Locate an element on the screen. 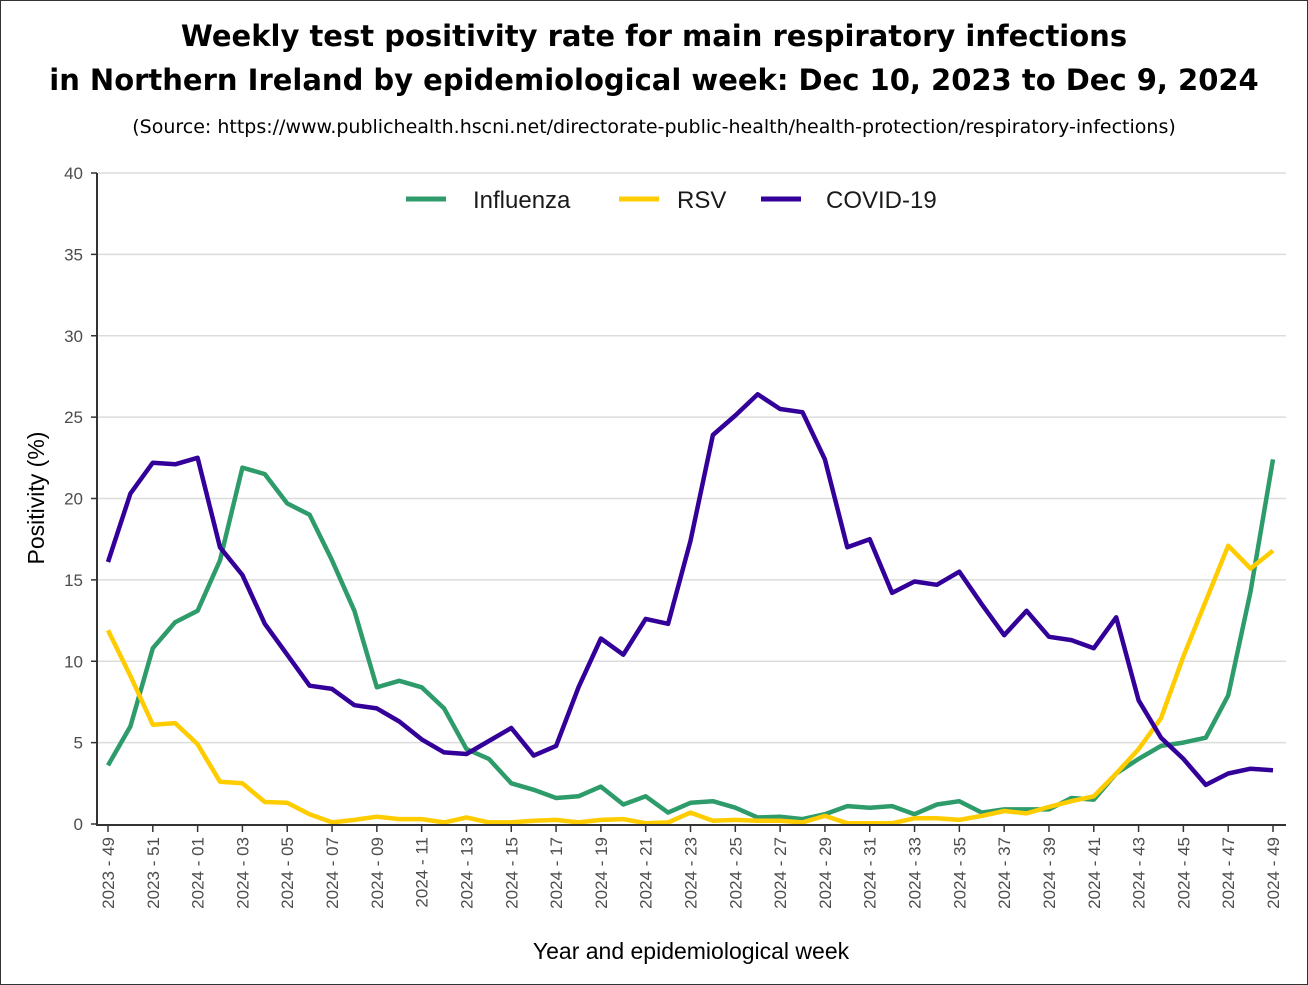 This screenshot has width=1308, height=985. x-tick-label: 2024 - 35 is located at coordinates (959, 873).